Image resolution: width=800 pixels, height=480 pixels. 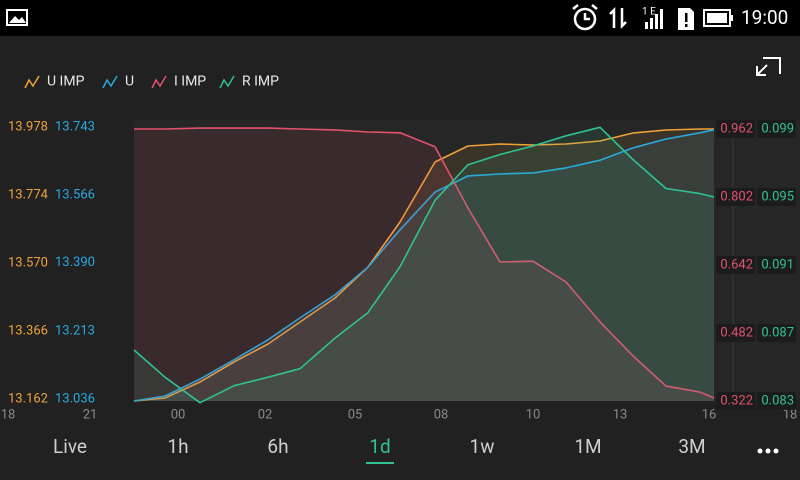 I want to click on y-tick-label: 0.322, so click(x=736, y=400).